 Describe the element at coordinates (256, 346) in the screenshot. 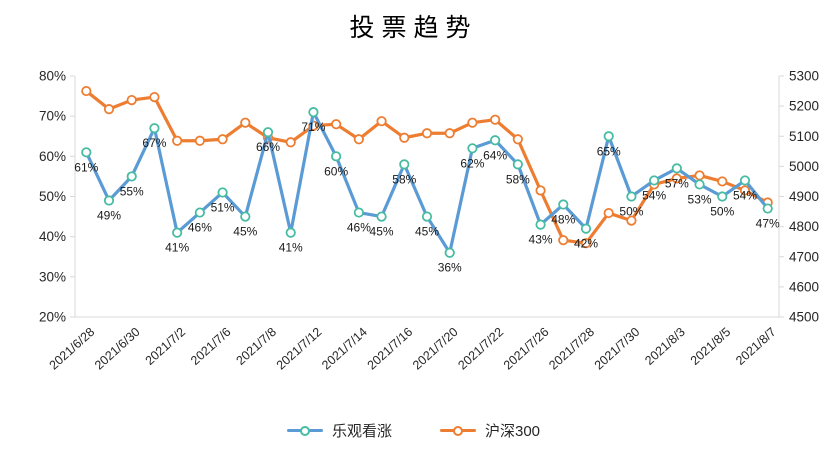

I see `x-axis-tick-label: 2021/7/8` at that location.